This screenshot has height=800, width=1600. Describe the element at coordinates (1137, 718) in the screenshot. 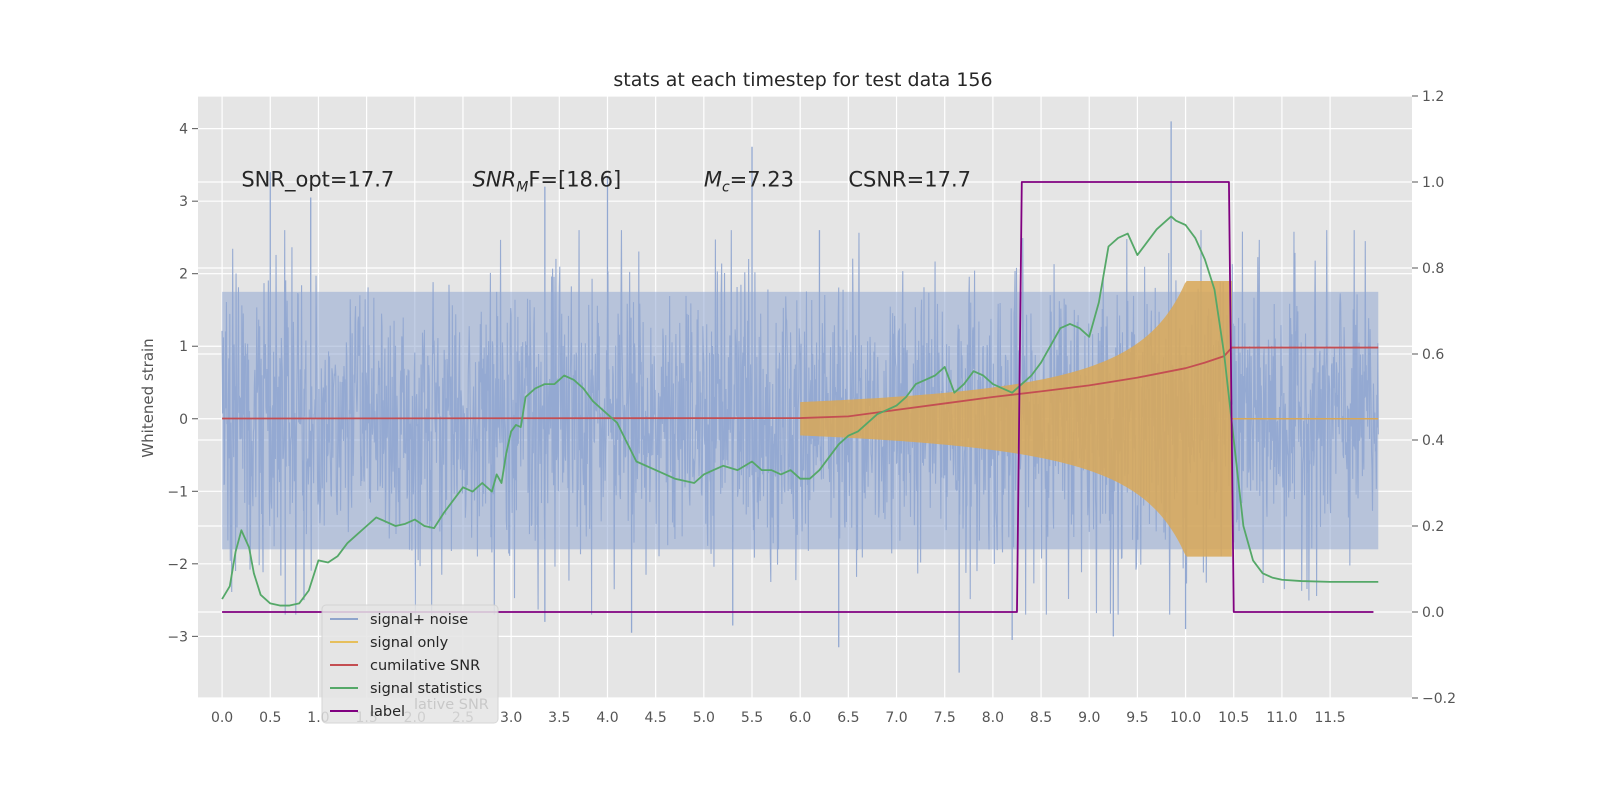

I see `x-tick-label: 9.5` at that location.